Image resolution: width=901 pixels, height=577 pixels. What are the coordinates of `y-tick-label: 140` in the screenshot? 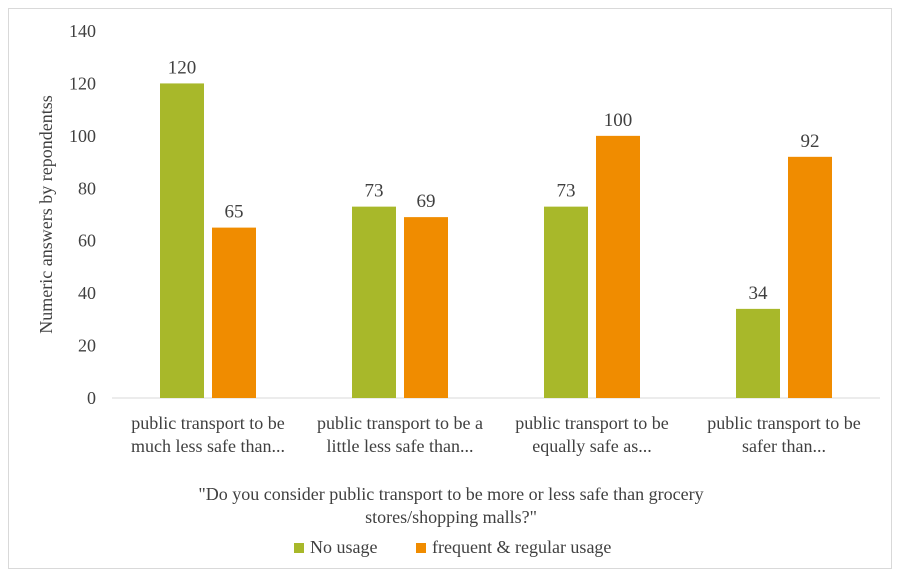 It's located at (82, 31).